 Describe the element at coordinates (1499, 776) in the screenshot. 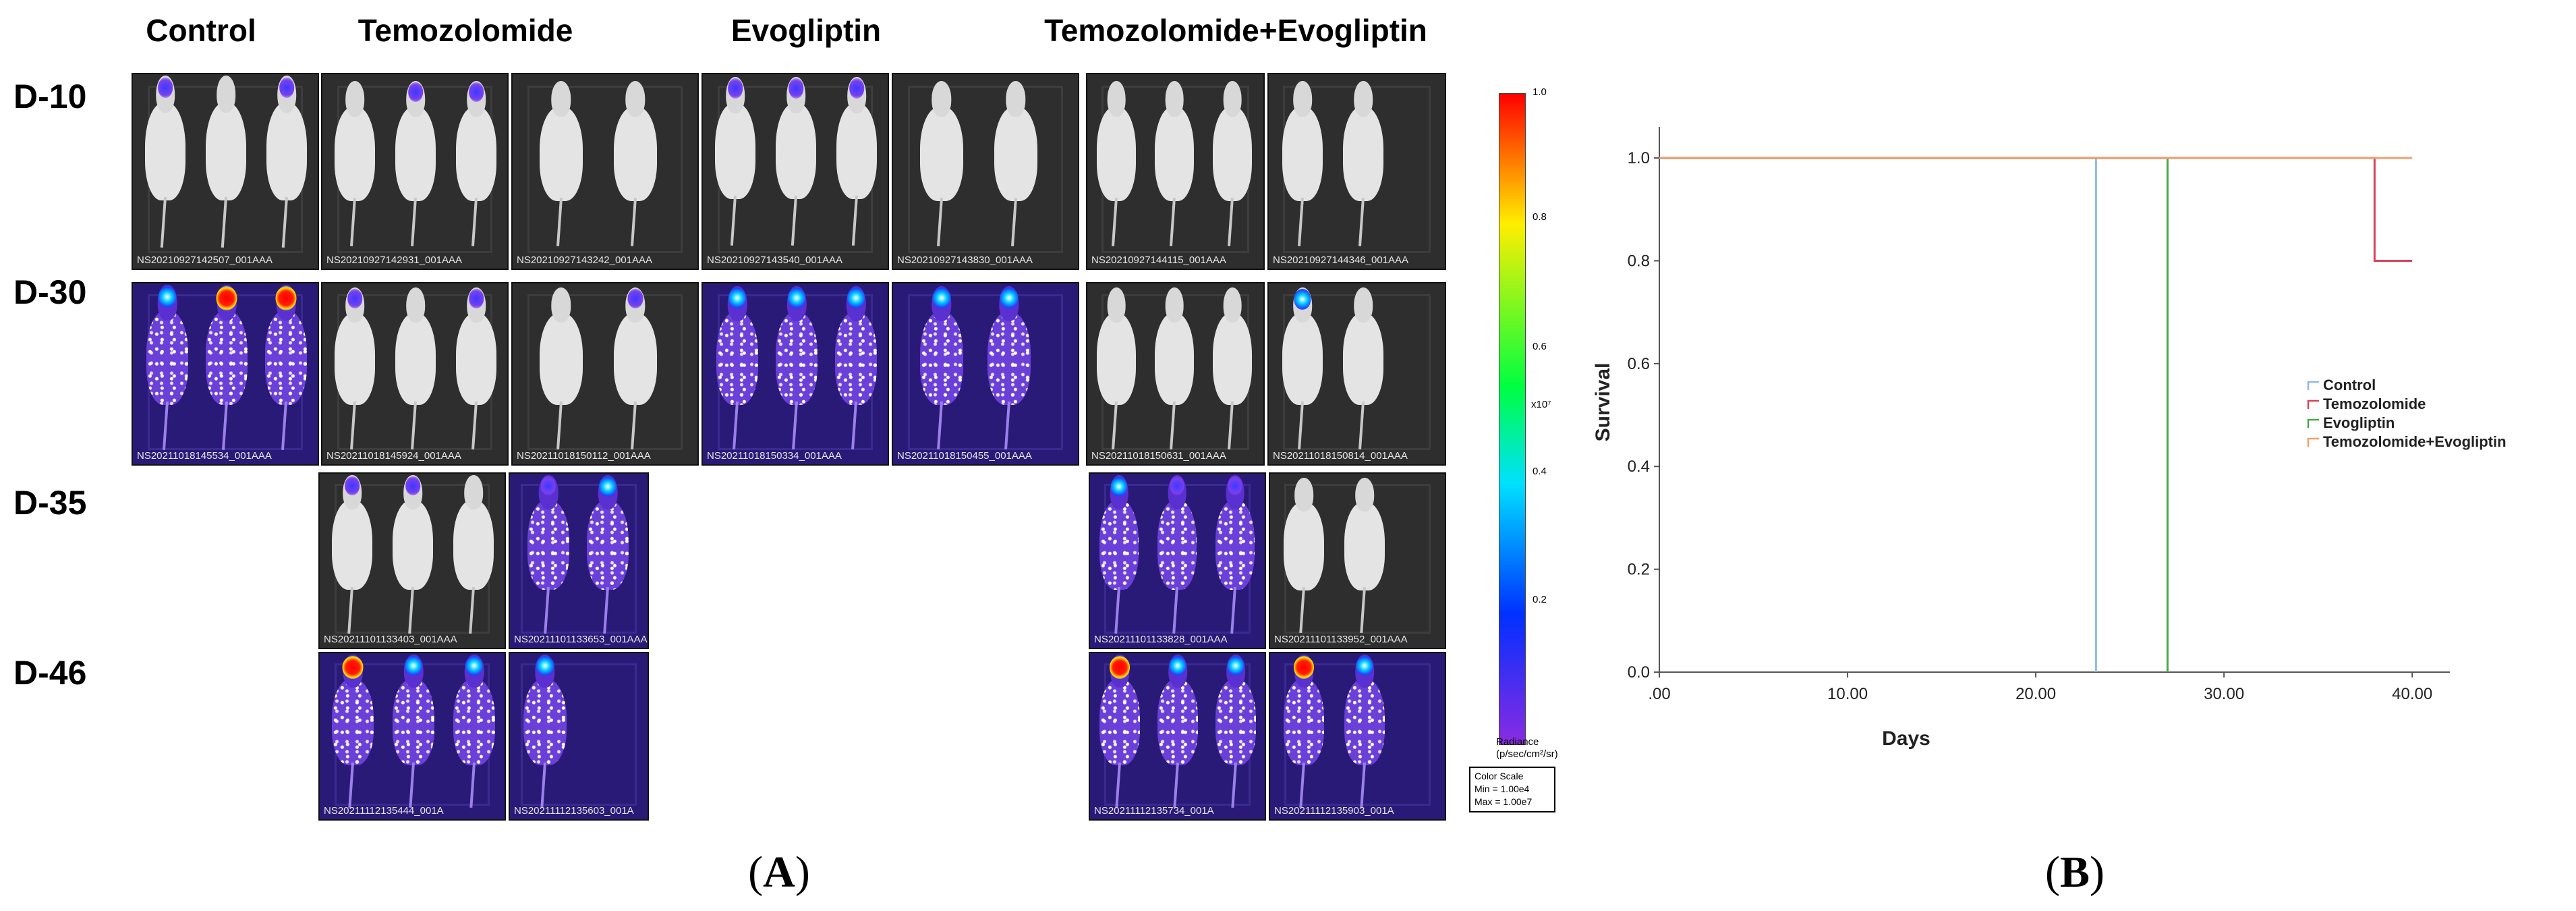

I see `color-scale-title: Color Scale` at that location.